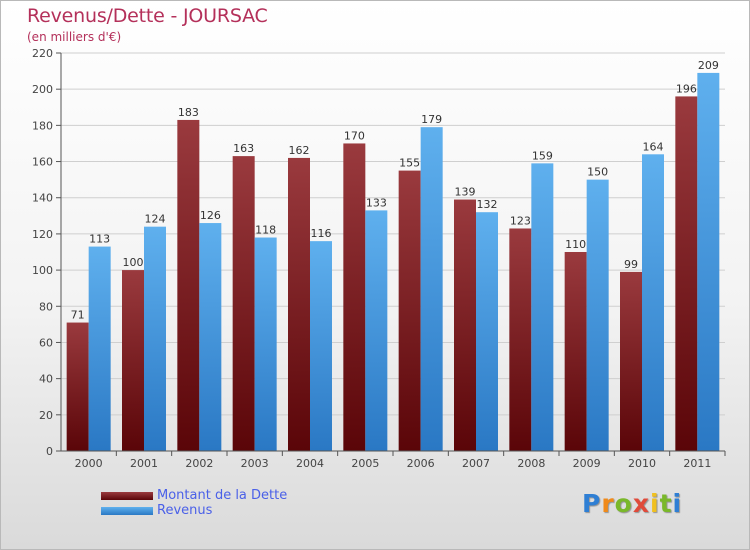  I want to click on x-tick-label: 2010, so click(642, 463).